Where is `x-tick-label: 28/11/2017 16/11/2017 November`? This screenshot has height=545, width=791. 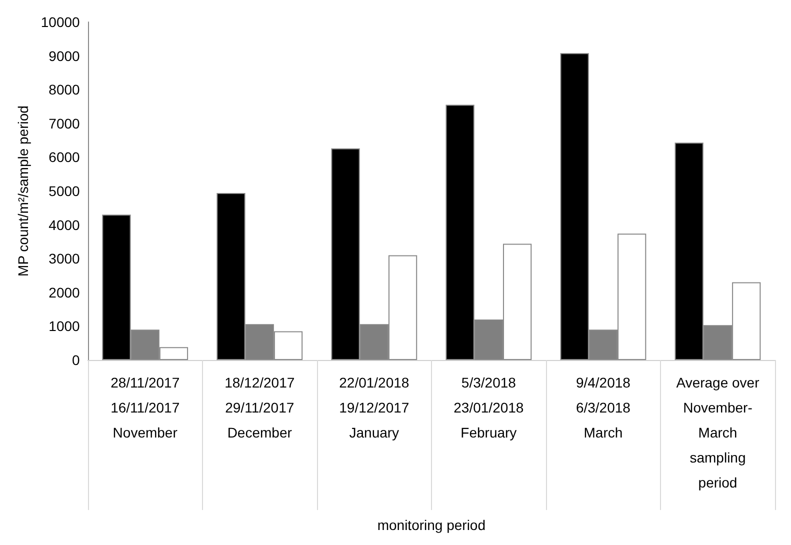 x-tick-label: 28/11/2017 16/11/2017 November is located at coordinates (145, 407).